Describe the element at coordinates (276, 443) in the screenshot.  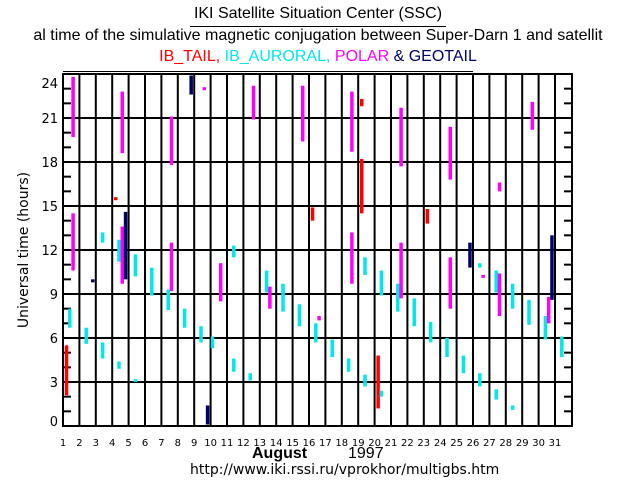
I see `x-tick-label: 14` at that location.